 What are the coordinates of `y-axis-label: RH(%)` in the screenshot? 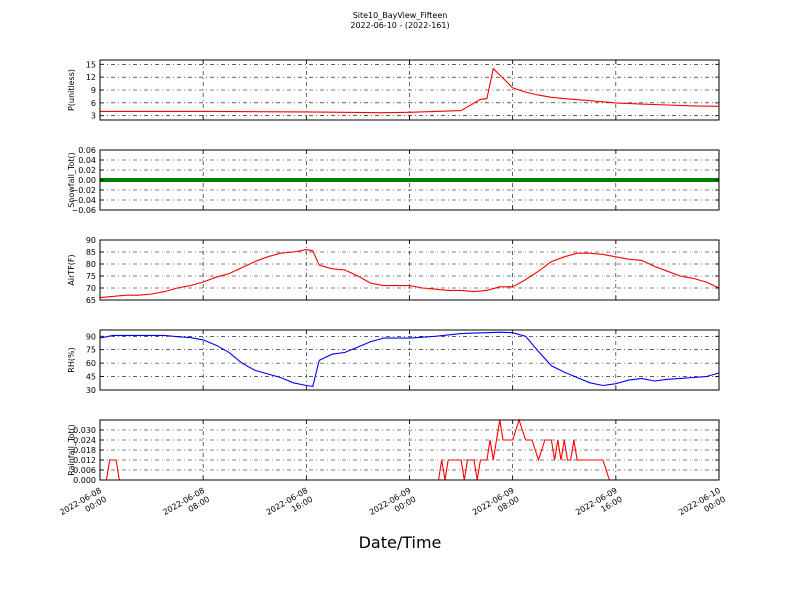 It's located at (71, 359).